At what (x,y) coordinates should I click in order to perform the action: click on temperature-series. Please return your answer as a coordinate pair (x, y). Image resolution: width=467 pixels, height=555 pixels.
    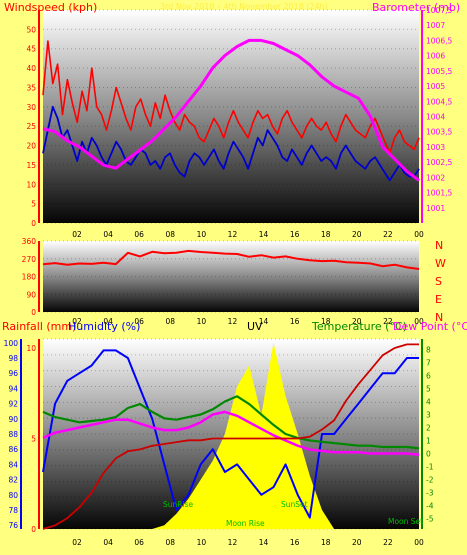
    Looking at the image, I should click on (231, 422).